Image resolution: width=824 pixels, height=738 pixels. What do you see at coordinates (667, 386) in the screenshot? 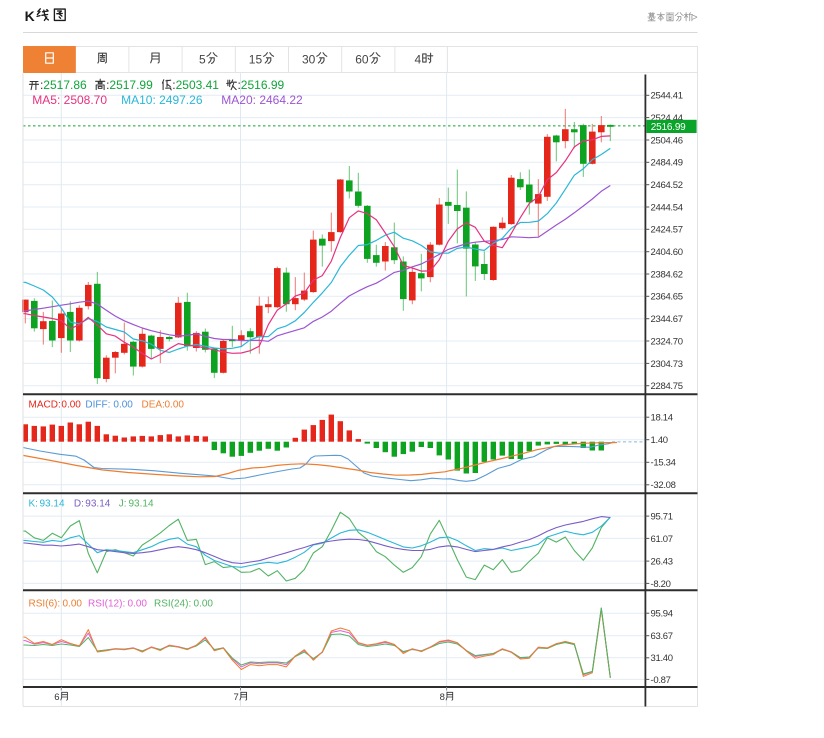
I see `svg-text: 2284.75` at bounding box center [667, 386].